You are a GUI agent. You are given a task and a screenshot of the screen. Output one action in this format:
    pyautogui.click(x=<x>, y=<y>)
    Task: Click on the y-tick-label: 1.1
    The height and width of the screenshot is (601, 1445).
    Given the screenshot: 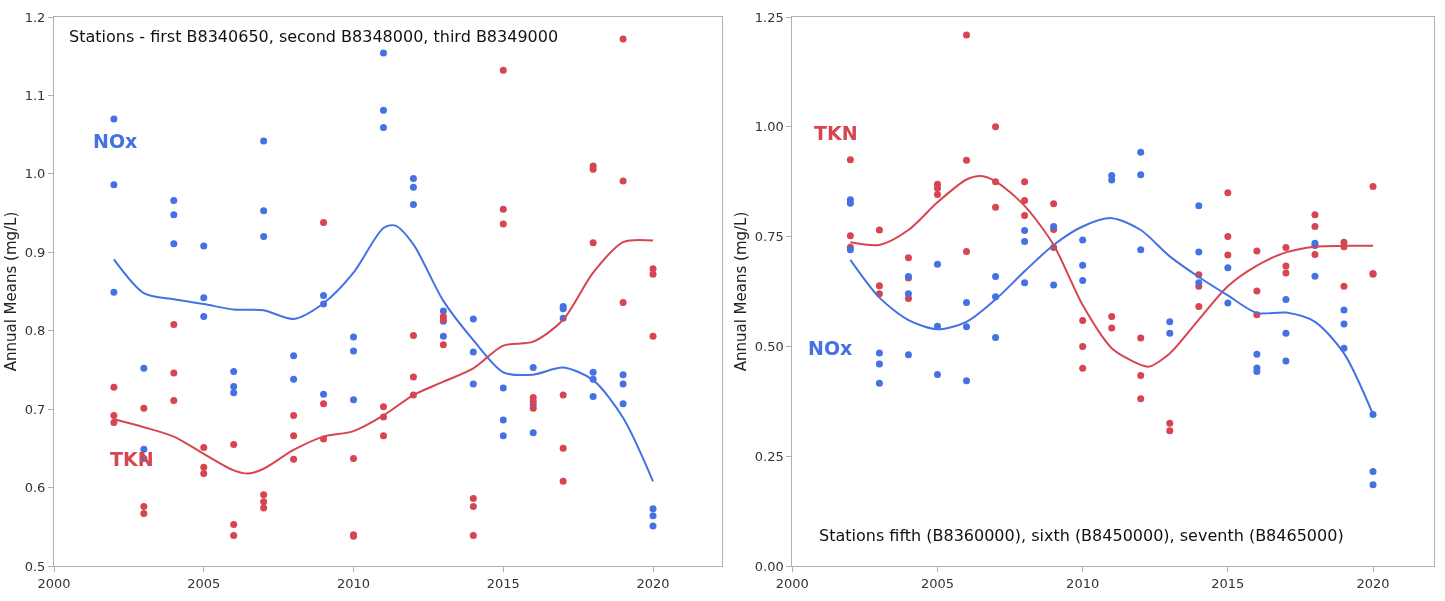 What is the action you would take?
    pyautogui.click(x=35, y=95)
    